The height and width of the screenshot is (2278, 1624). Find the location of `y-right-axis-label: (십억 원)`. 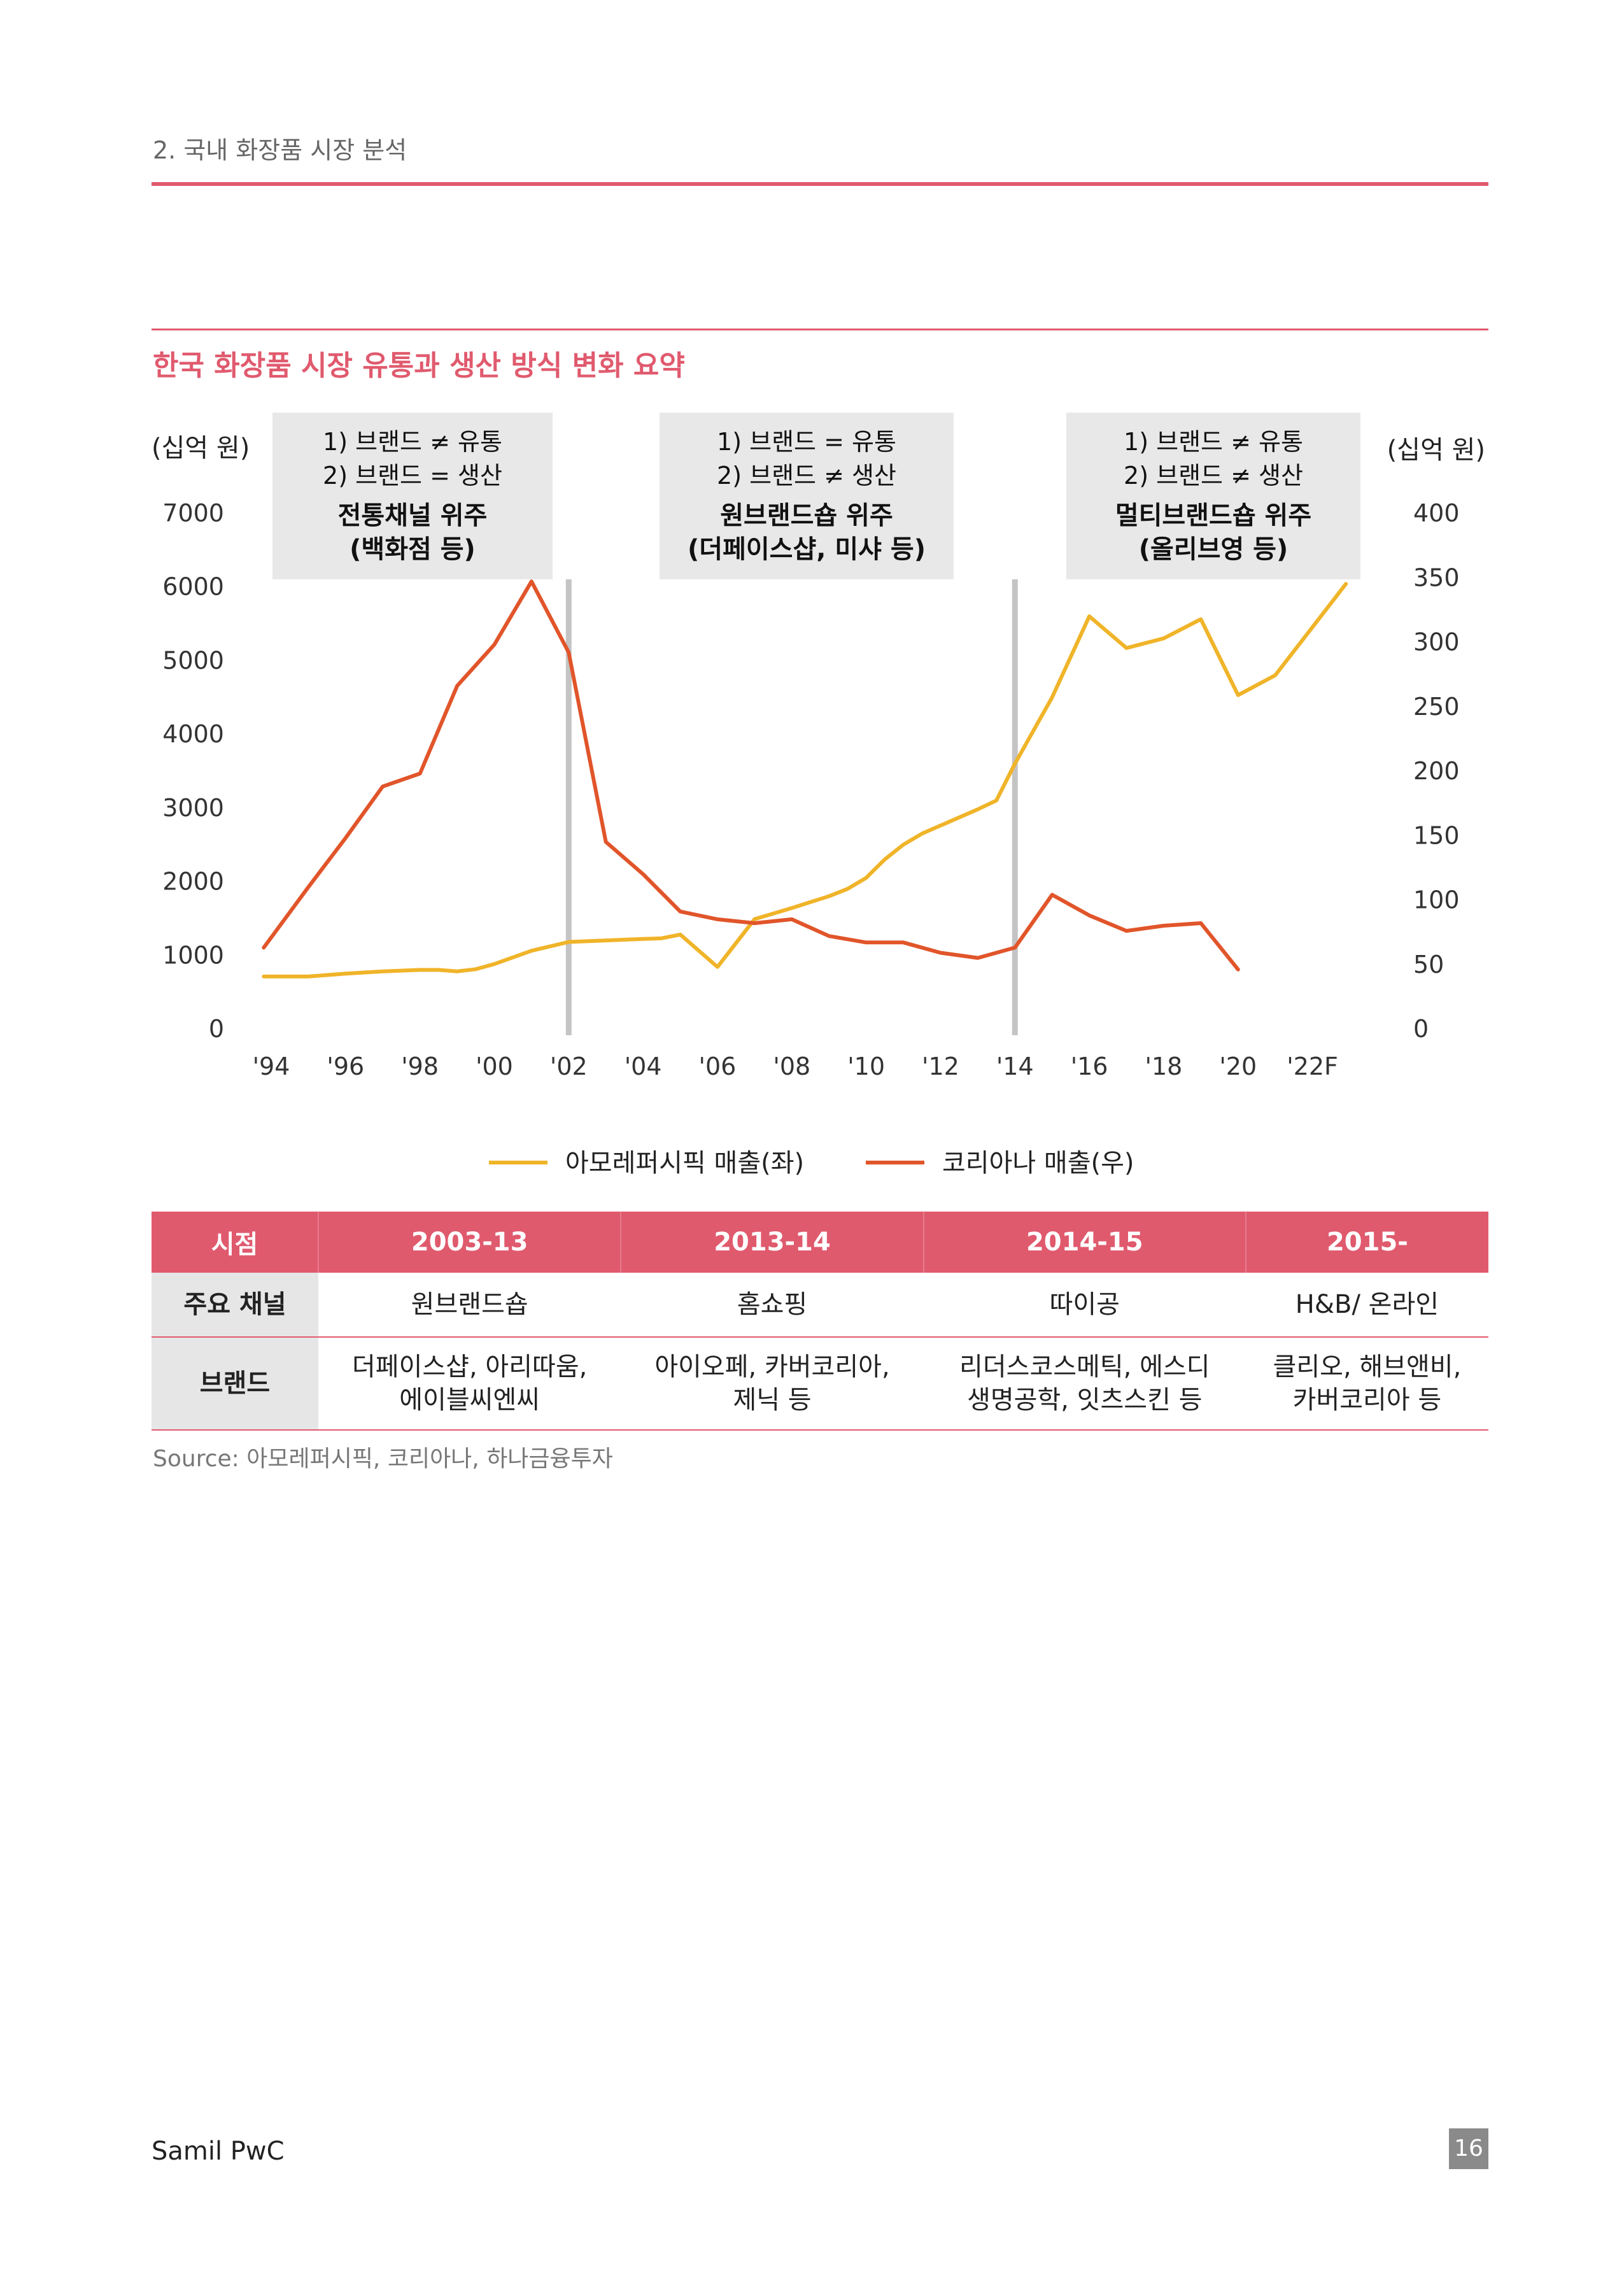

y-right-axis-label: (십억 원) is located at coordinates (1436, 450).